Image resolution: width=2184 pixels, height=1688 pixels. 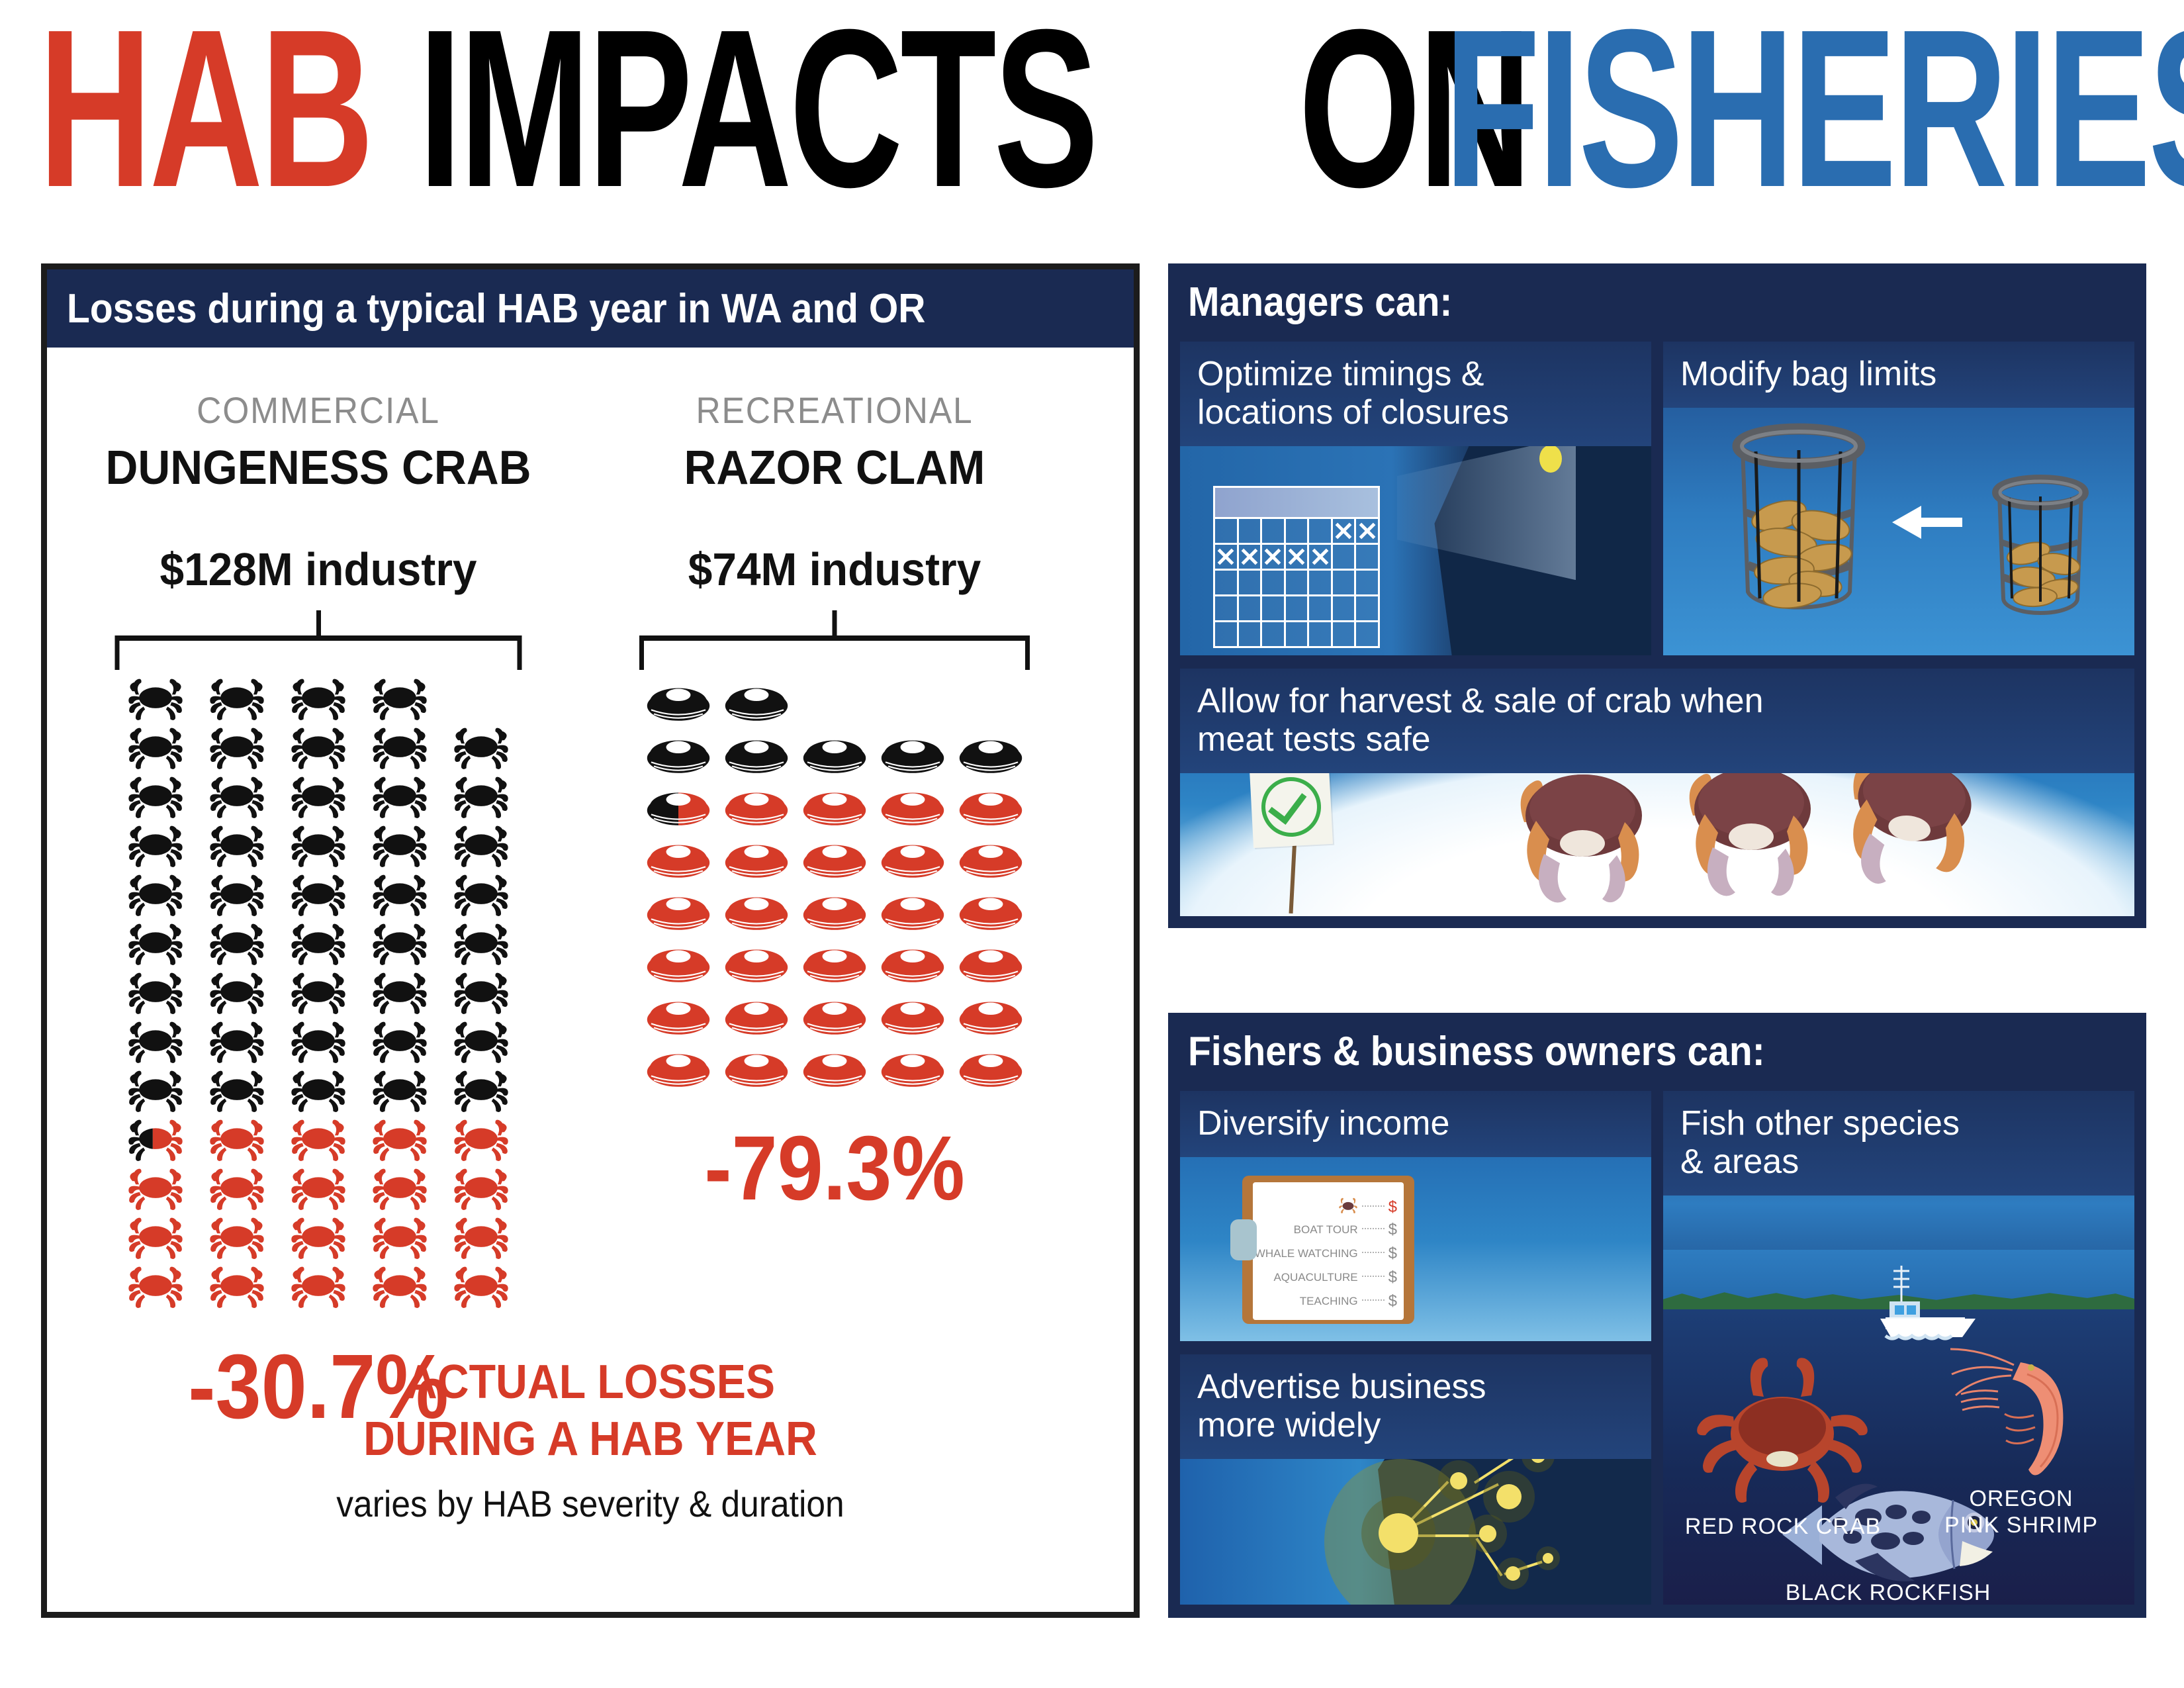 I want to click on crab-bracket, so click(x=318, y=640).